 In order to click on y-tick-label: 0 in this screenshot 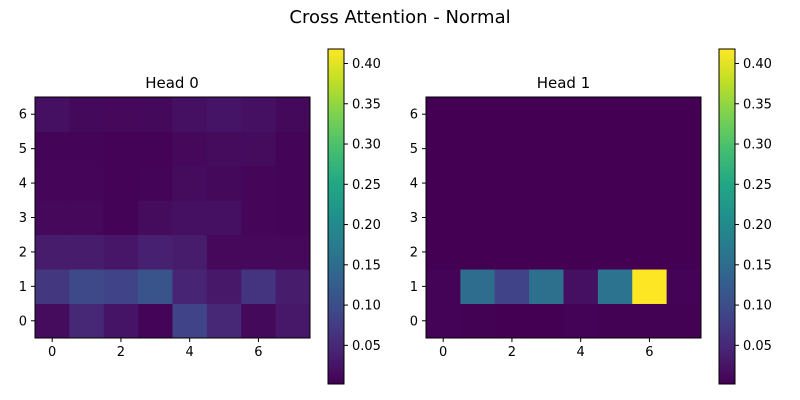, I will do `click(414, 321)`.